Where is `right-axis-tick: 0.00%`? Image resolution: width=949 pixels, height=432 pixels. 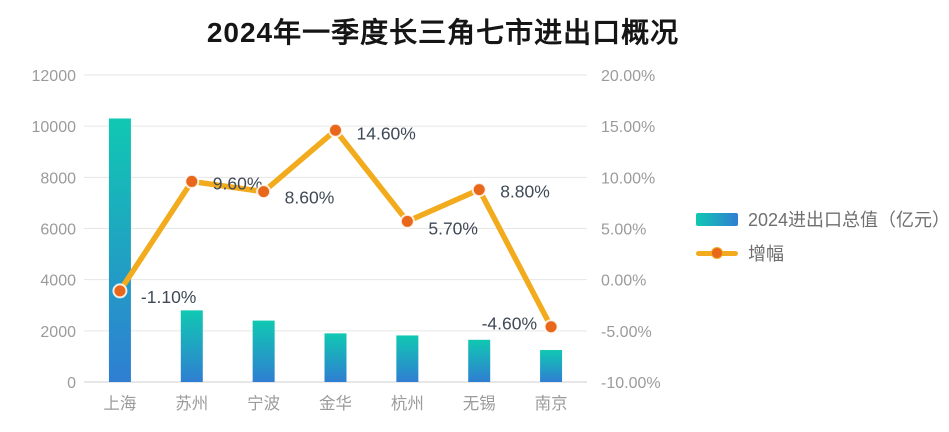
right-axis-tick: 0.00% is located at coordinates (623, 281).